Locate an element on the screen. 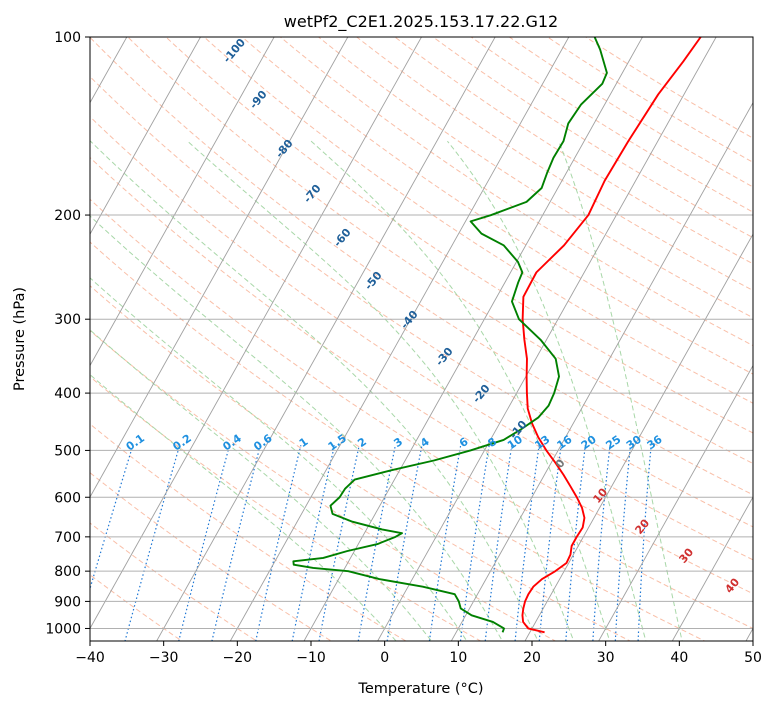 Image resolution: width=775 pixels, height=708 pixels. y-tick-label: 300 is located at coordinates (67, 320).